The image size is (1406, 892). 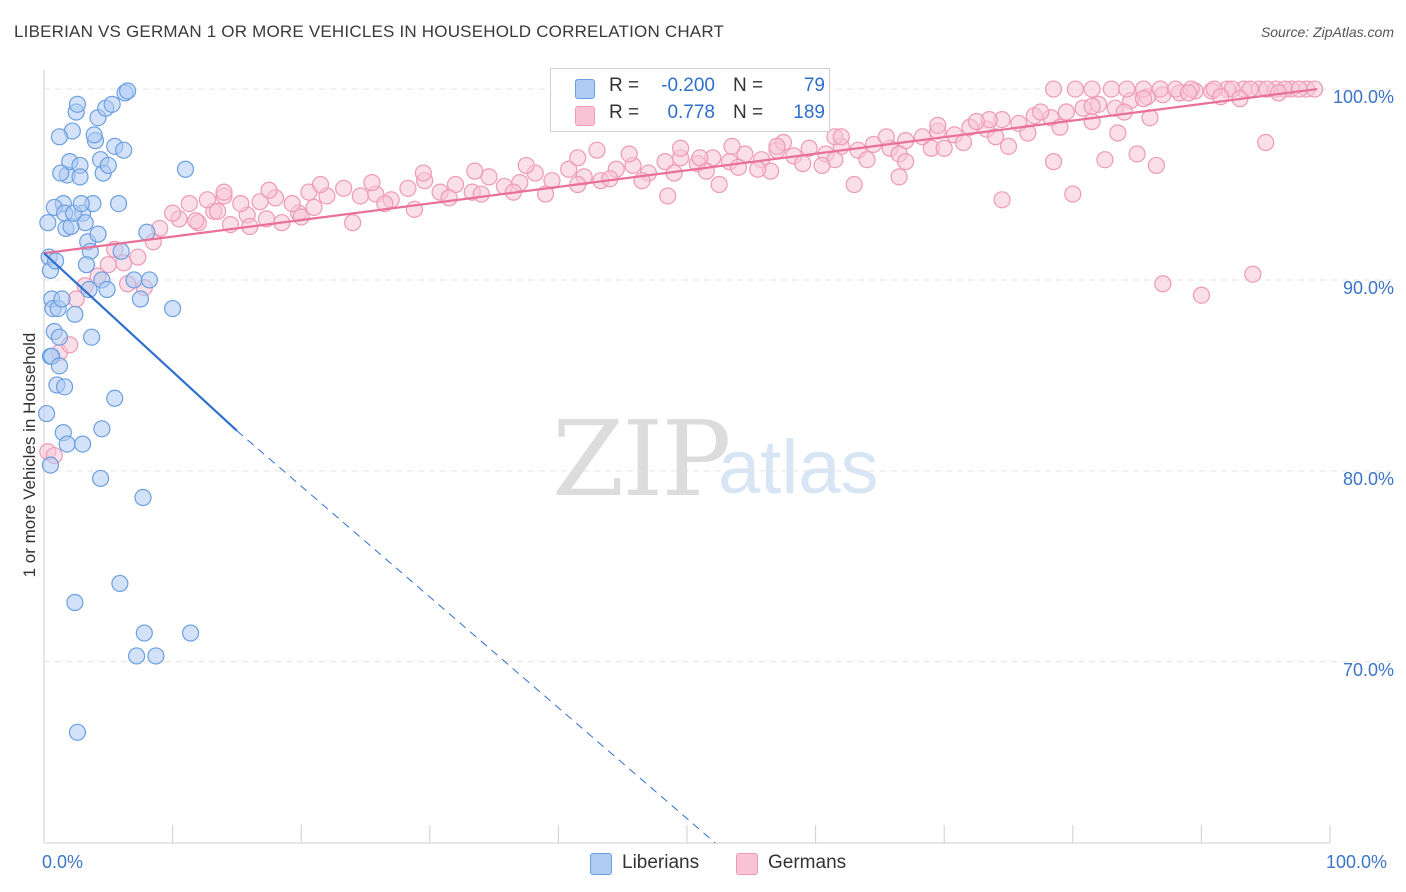 I want to click on germans-swatch, so click(x=585, y=116).